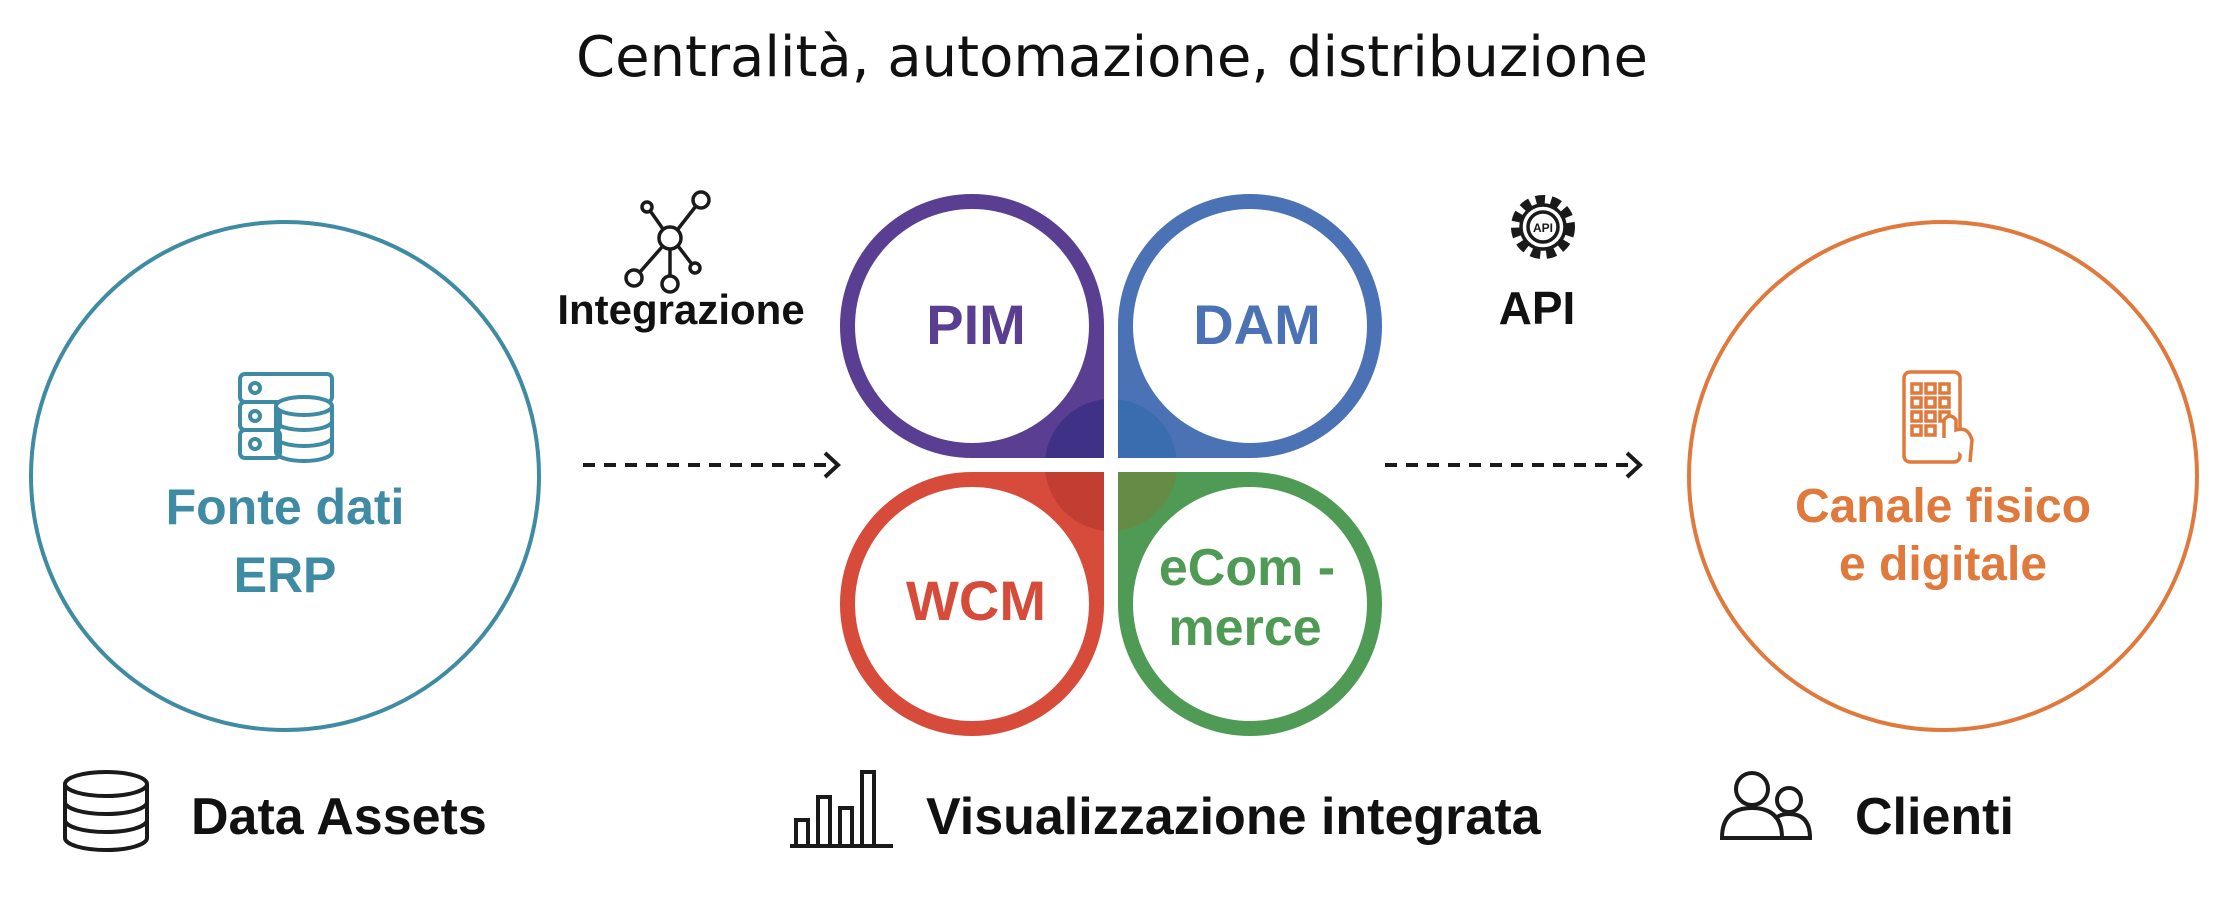 This screenshot has width=2224, height=914. I want to click on ecommerce-label-line1: eCom -, so click(1247, 568).